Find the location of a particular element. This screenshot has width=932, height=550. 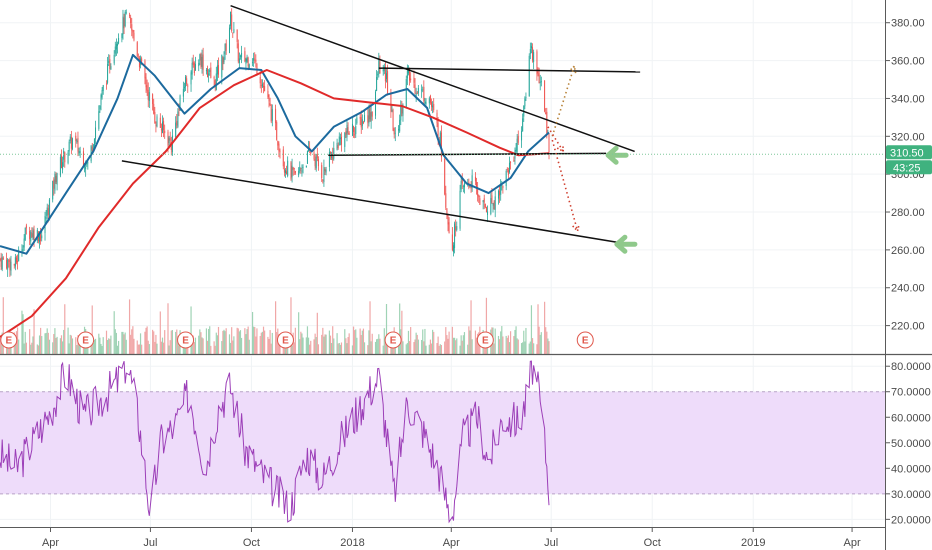

time-tick-label: Oct is located at coordinates (251, 543).